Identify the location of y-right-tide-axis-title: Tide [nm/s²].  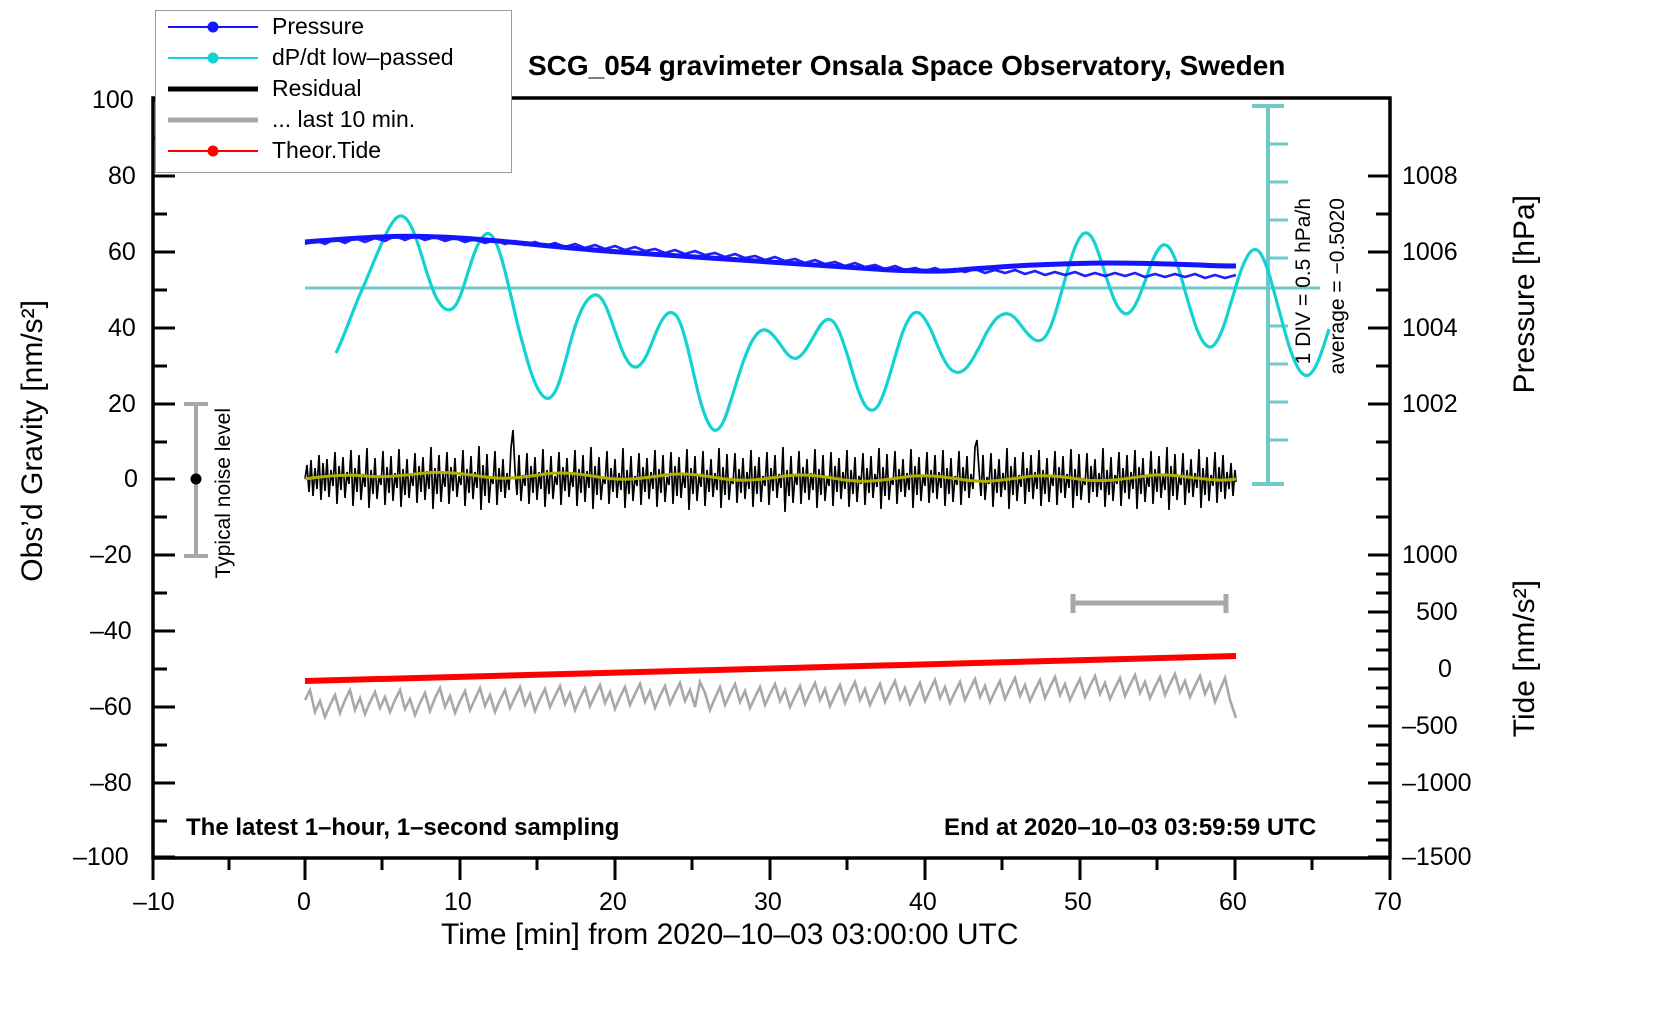
(1524, 659).